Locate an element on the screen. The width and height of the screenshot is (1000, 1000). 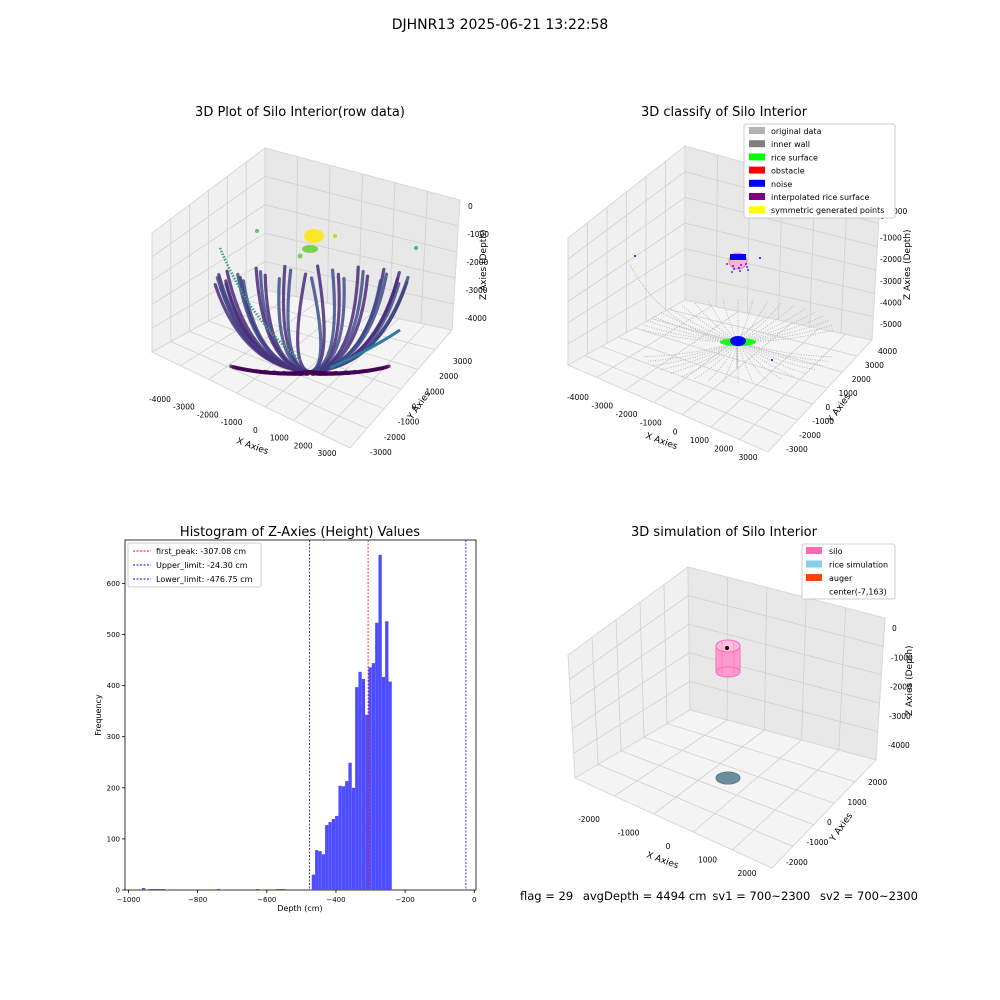
x-tick-label: -2000 is located at coordinates (589, 819).